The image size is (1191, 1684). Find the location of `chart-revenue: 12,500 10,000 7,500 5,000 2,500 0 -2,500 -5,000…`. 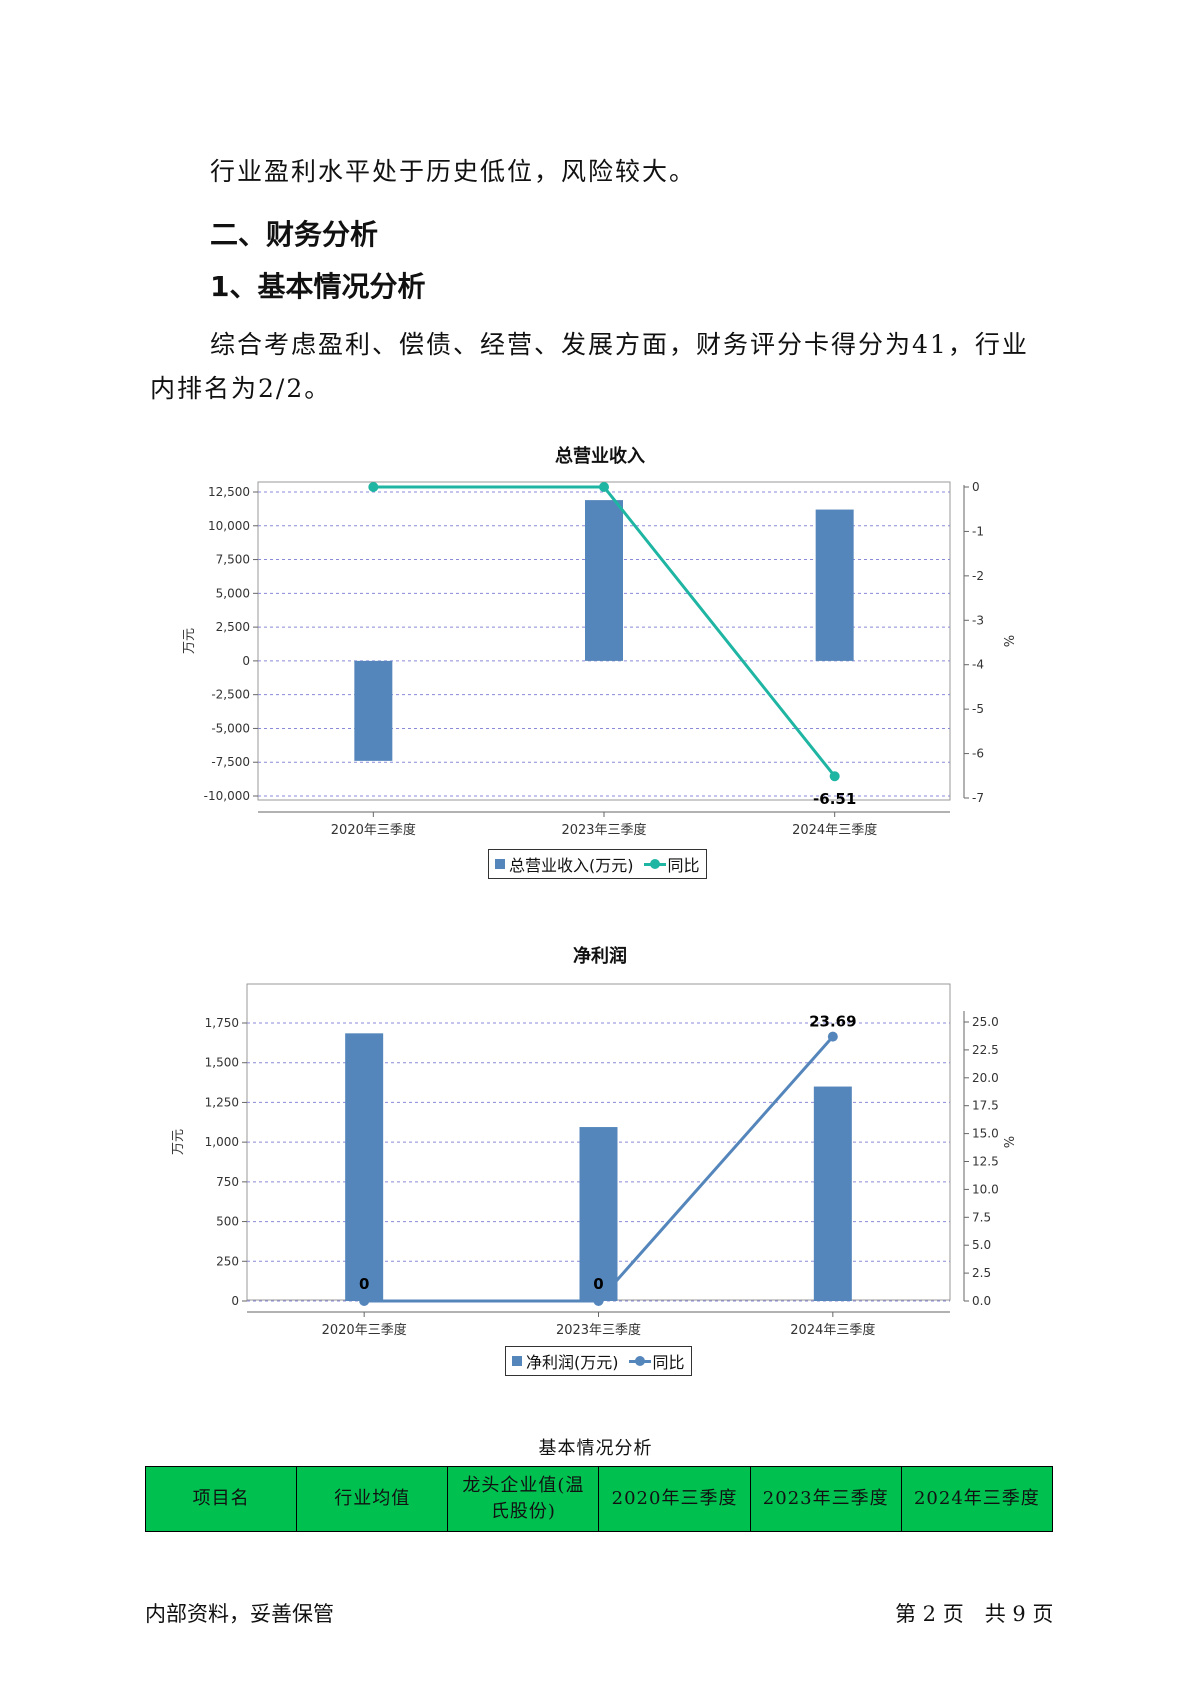

chart-revenue: 12,500 10,000 7,500 5,000 2,500 0 -2,500 -5,000… is located at coordinates (598, 659).